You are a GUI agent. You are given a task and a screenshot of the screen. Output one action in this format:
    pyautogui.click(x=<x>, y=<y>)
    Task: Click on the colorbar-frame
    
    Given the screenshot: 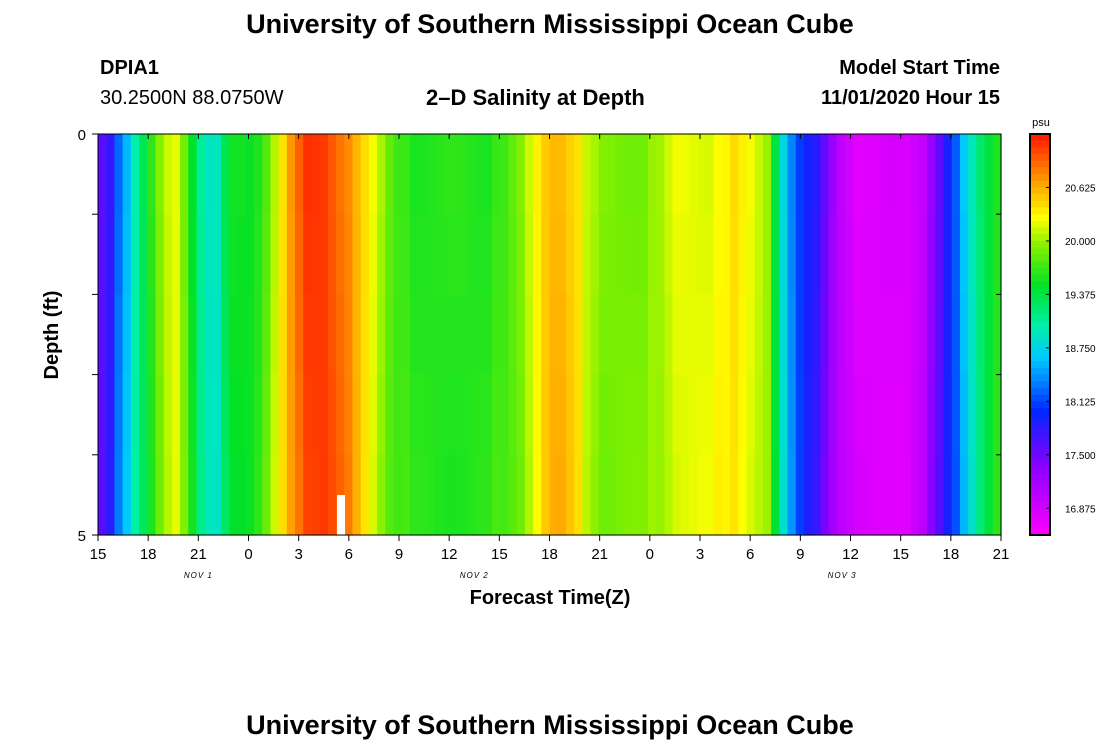 What is the action you would take?
    pyautogui.click(x=1040, y=334)
    